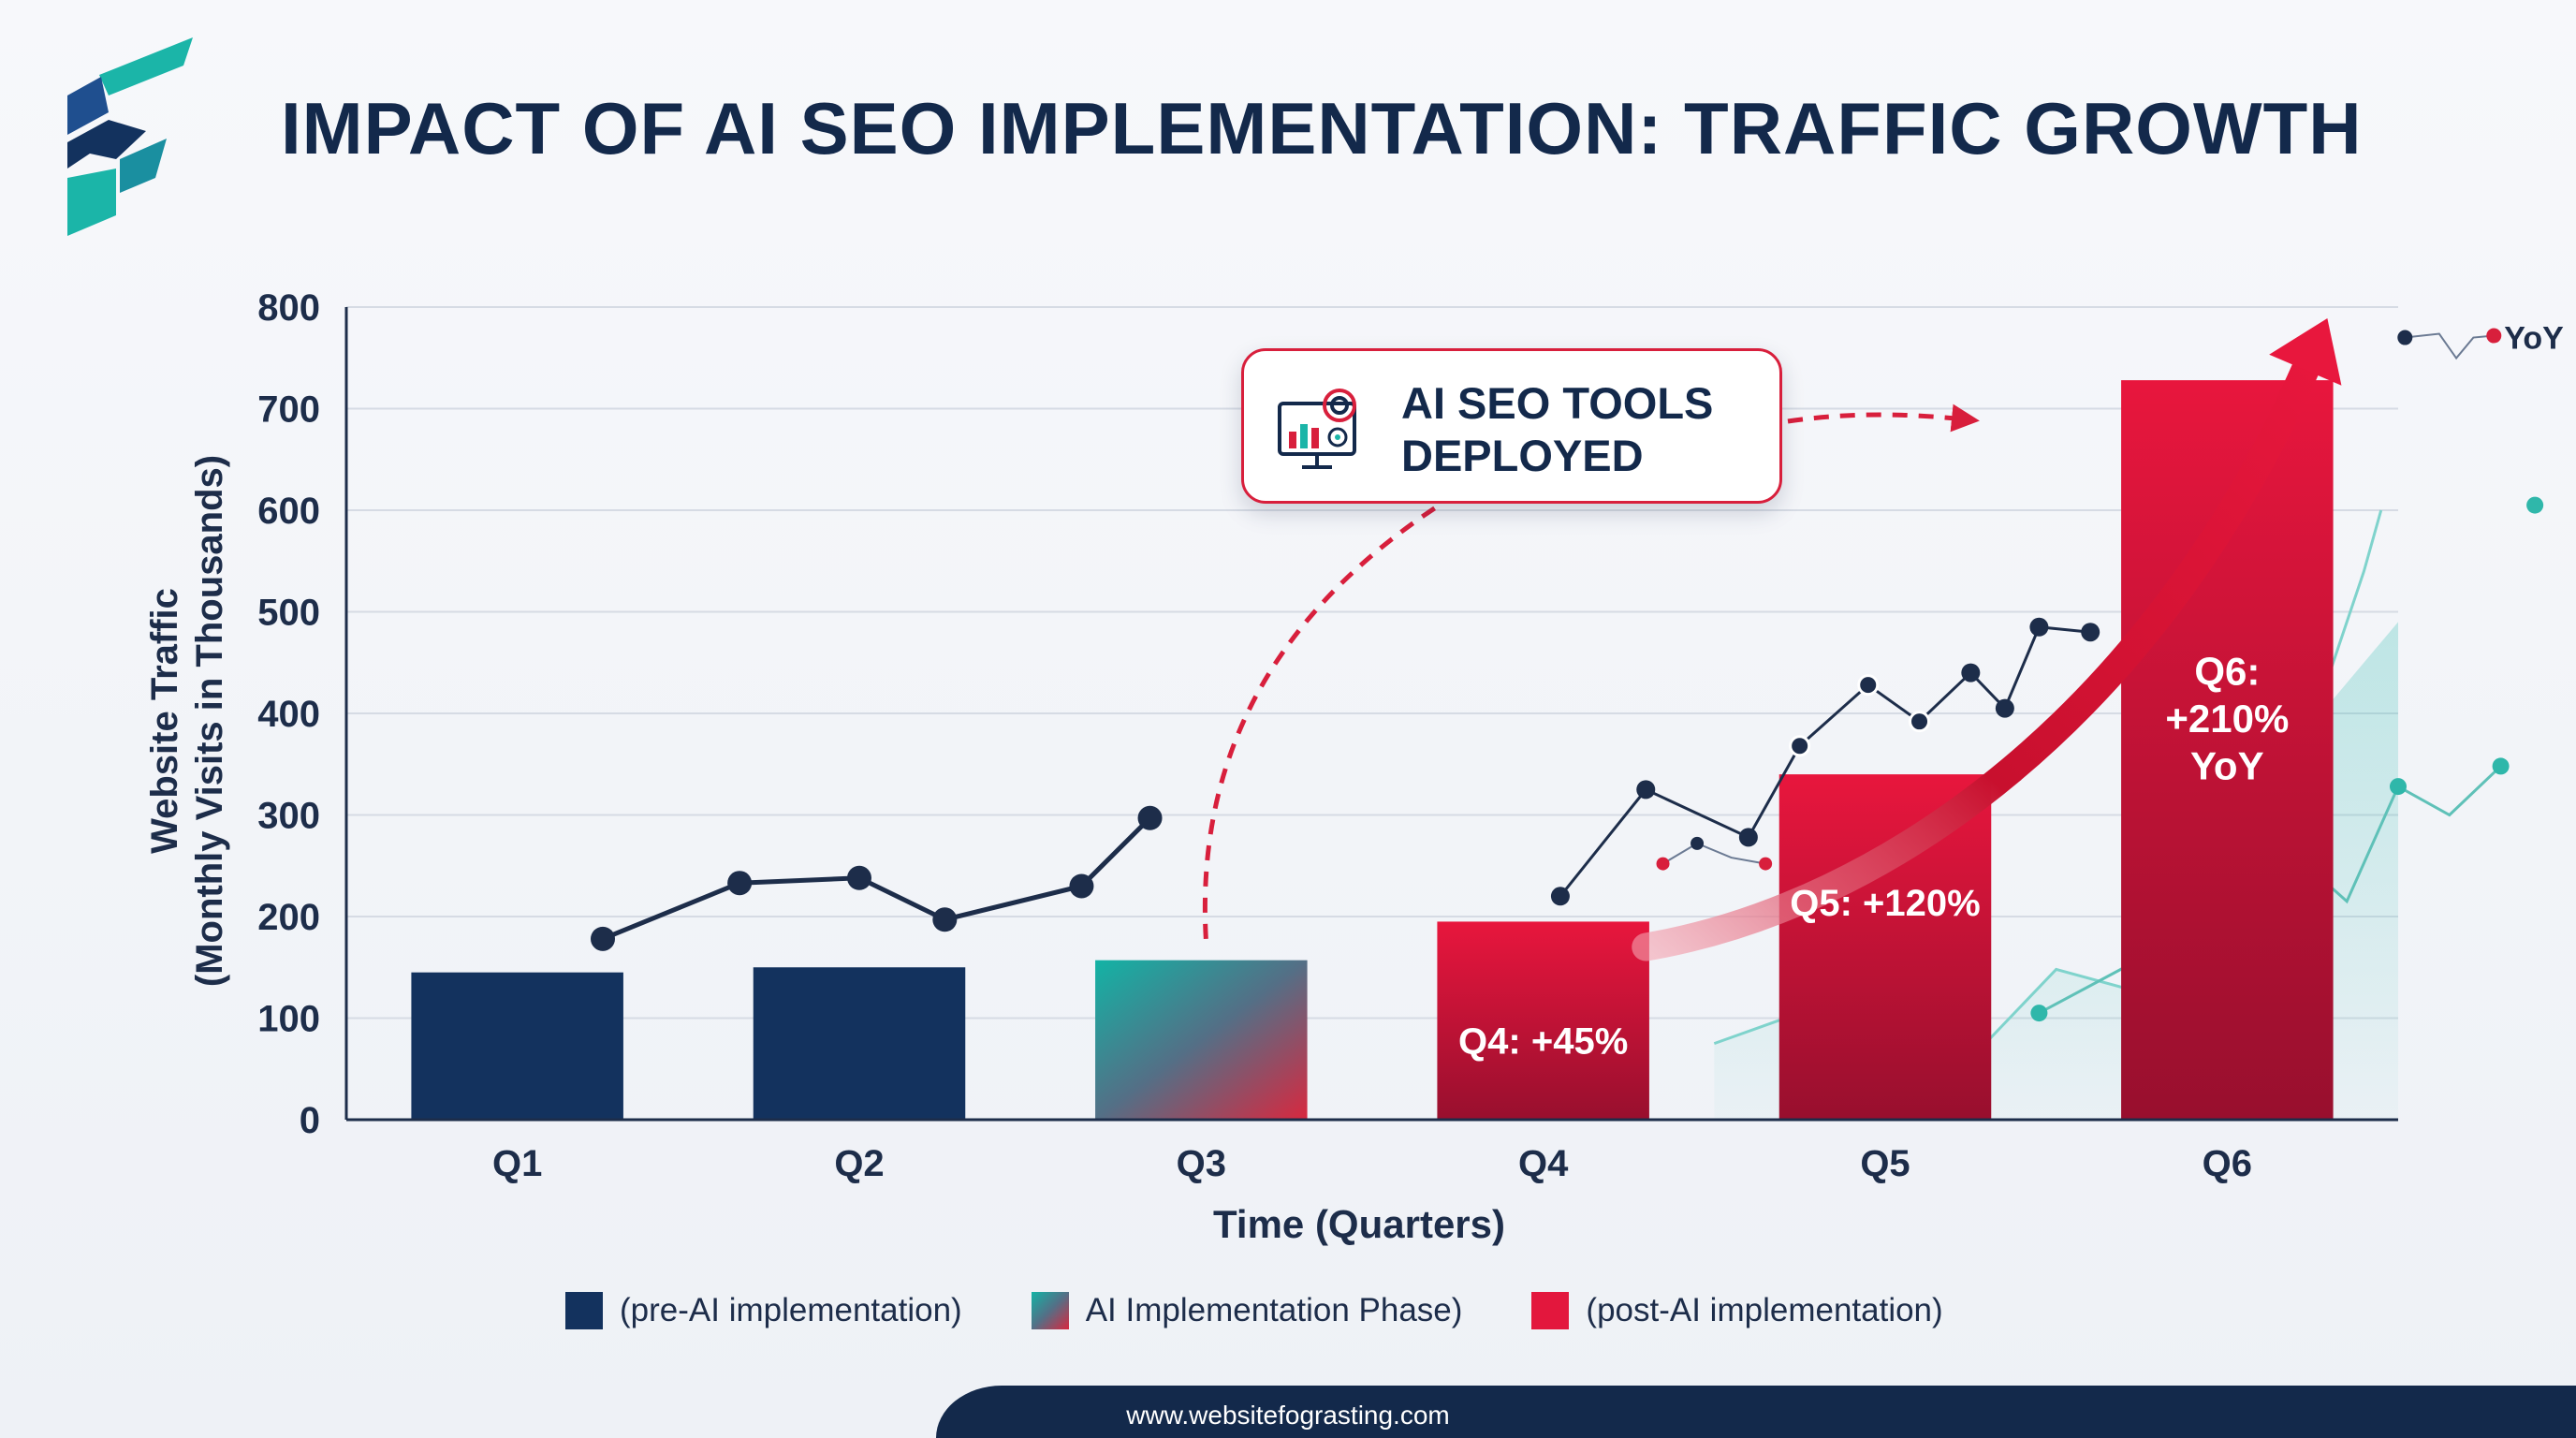 The image size is (2576, 1438). I want to click on x-tick-label-Q5: Q5, so click(1885, 1163).